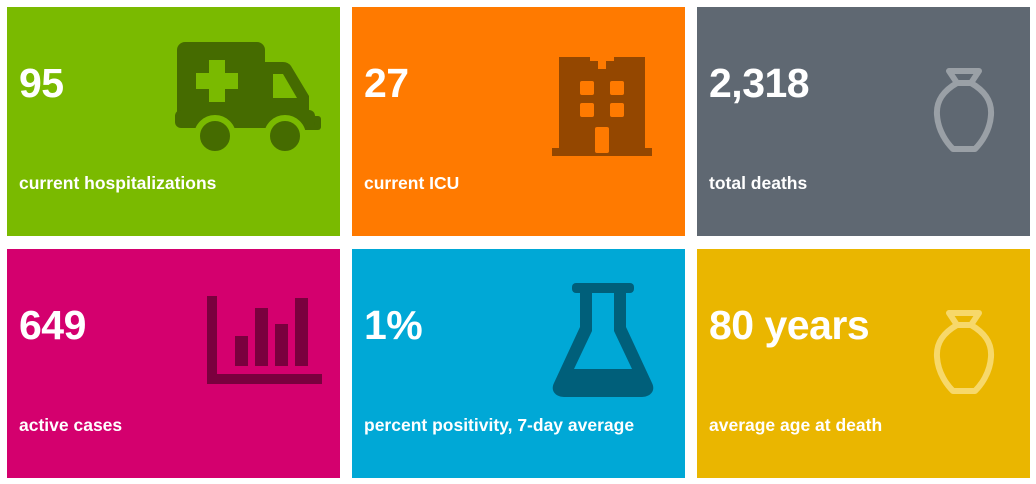 The width and height of the screenshot is (1036, 484). Describe the element at coordinates (71, 425) in the screenshot. I see `stat-label: active cases` at that location.